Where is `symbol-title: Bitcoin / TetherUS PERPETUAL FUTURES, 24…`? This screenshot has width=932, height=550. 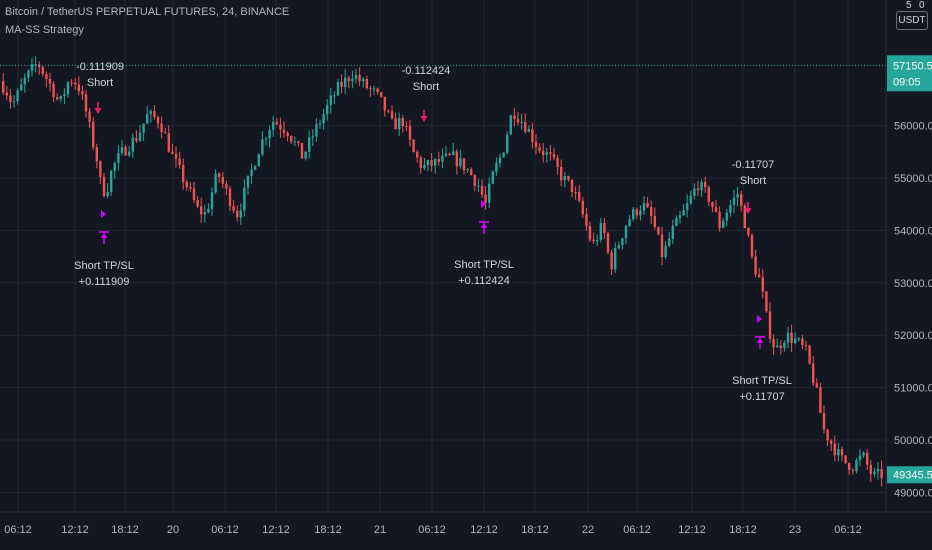
symbol-title: Bitcoin / TetherUS PERPETUAL FUTURES, 24… is located at coordinates (147, 12).